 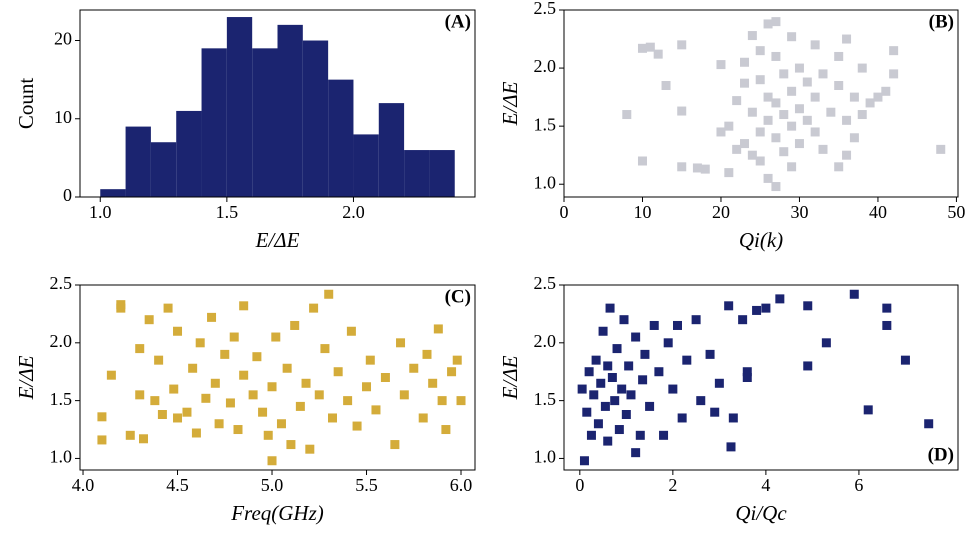 I want to click on panel-label: (A), so click(x=458, y=21).